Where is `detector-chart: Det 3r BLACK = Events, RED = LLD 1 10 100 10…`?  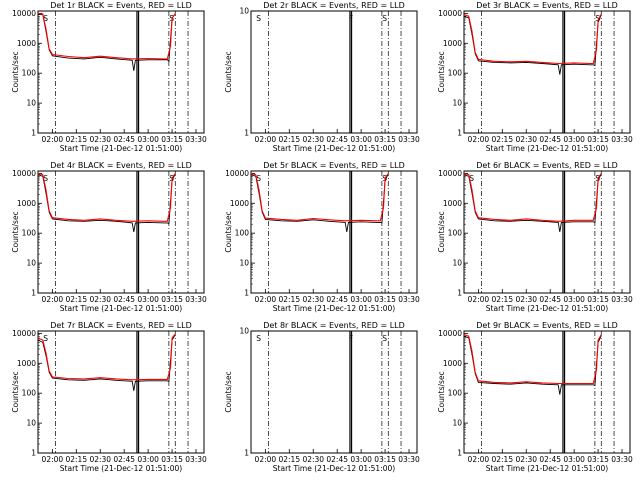
detector-chart: Det 3r BLACK = Events, RED = LLD 1 10 100 10… is located at coordinates (535, 77).